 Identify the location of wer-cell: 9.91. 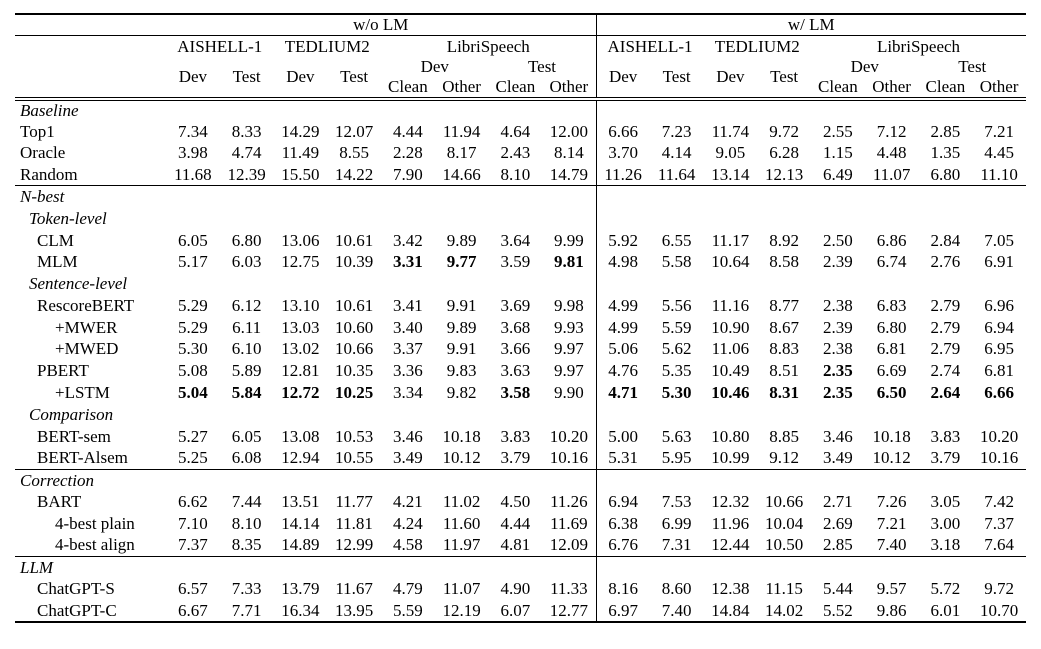
(461, 349).